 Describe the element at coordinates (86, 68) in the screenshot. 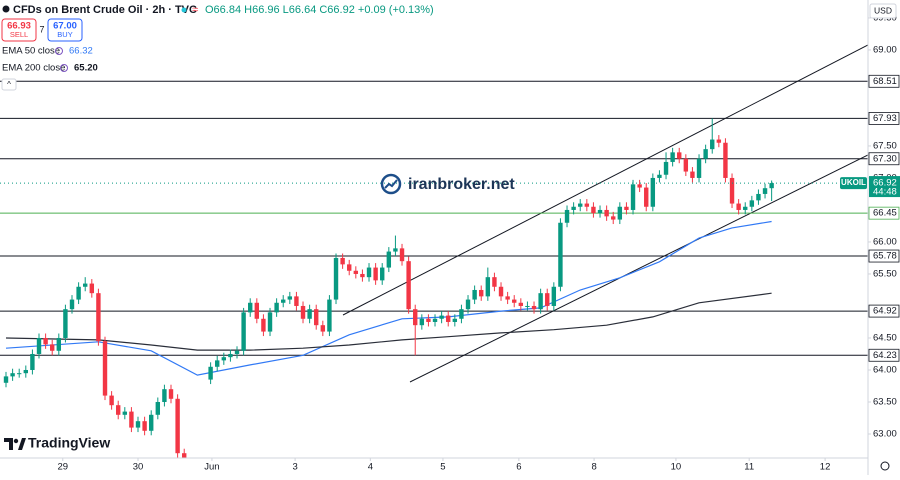

I see `legend-ema200-value: 65.20` at that location.